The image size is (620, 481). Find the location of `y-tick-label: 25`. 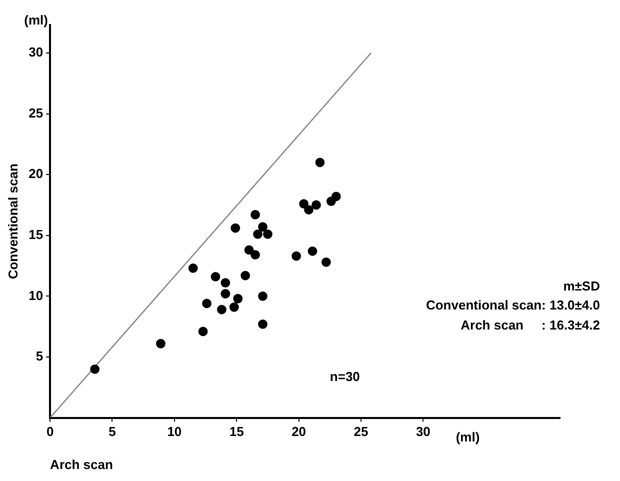

y-tick-label: 25 is located at coordinates (36, 112).